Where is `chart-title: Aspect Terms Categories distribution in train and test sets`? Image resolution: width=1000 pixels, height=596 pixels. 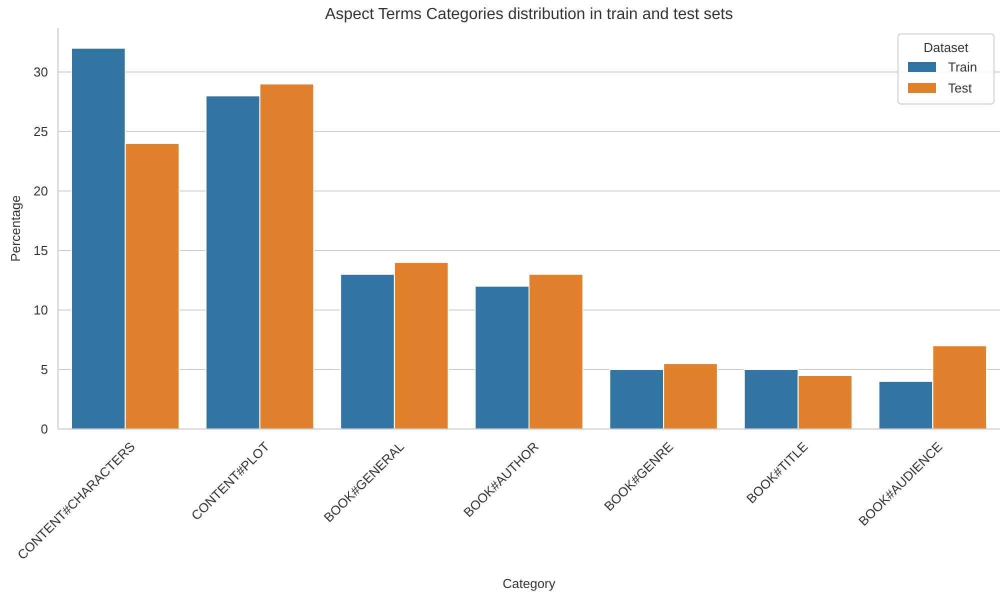
chart-title: Aspect Terms Categories distribution in train and test sets is located at coordinates (529, 14).